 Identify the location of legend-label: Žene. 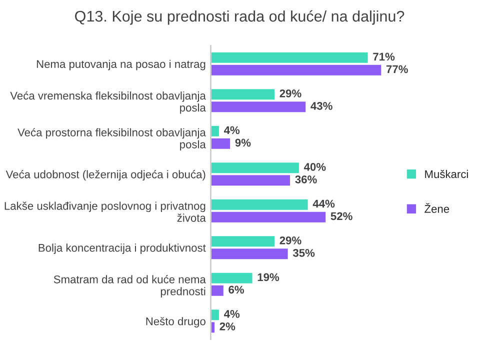
(437, 208).